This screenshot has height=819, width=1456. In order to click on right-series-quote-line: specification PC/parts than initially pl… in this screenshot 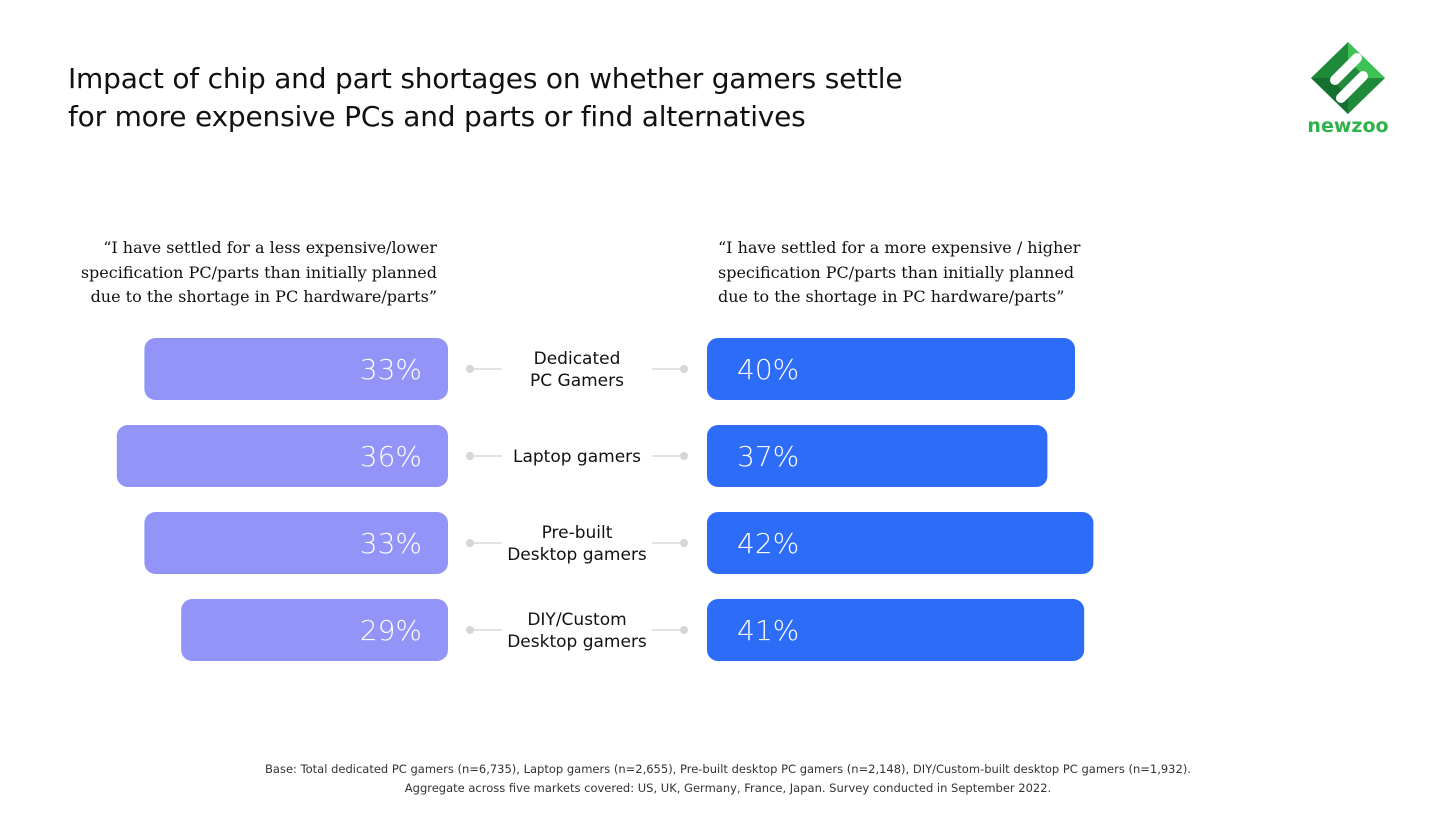, I will do `click(896, 272)`.